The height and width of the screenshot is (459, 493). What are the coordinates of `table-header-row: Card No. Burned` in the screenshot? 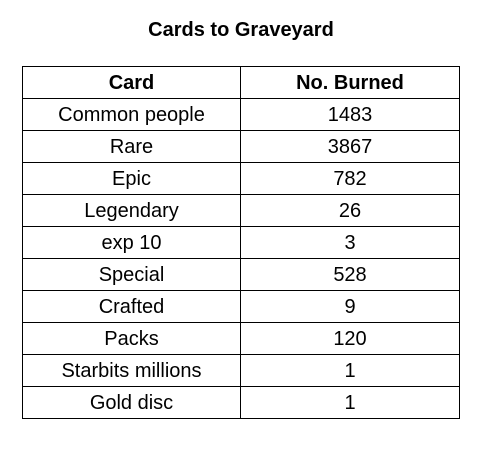 It's located at (241, 82).